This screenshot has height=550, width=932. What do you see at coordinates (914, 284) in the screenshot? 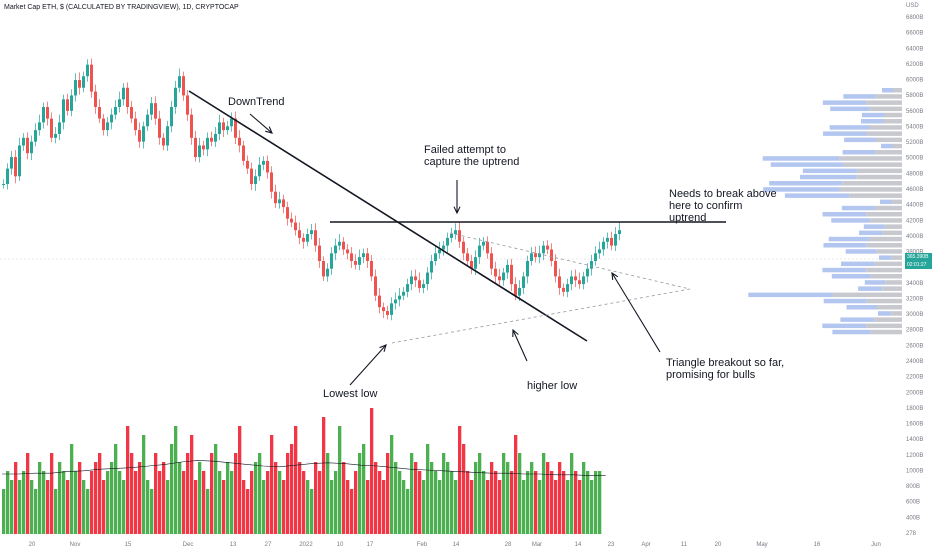
I see `y-tick-label: 3400B` at bounding box center [914, 284].